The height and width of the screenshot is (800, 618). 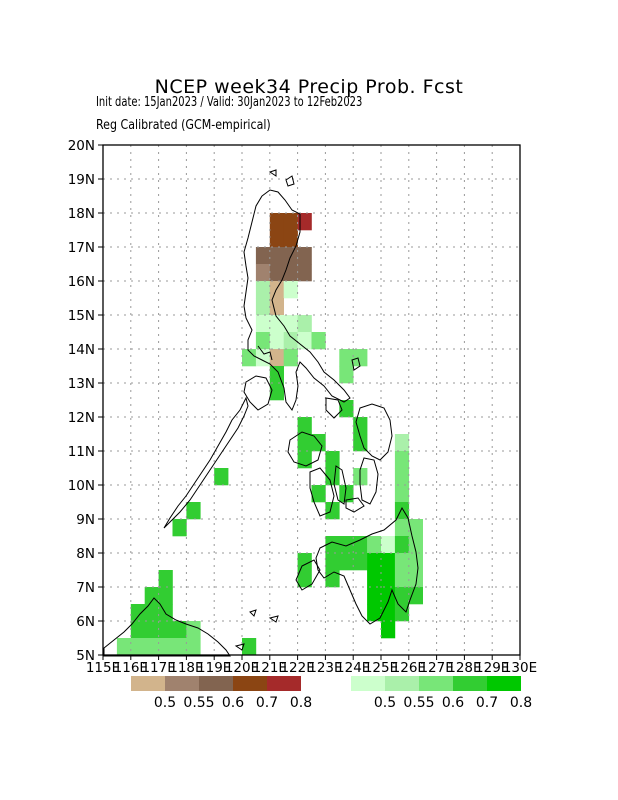 What do you see at coordinates (81, 180) in the screenshot?
I see `lat-tick-label: 19N` at bounding box center [81, 180].